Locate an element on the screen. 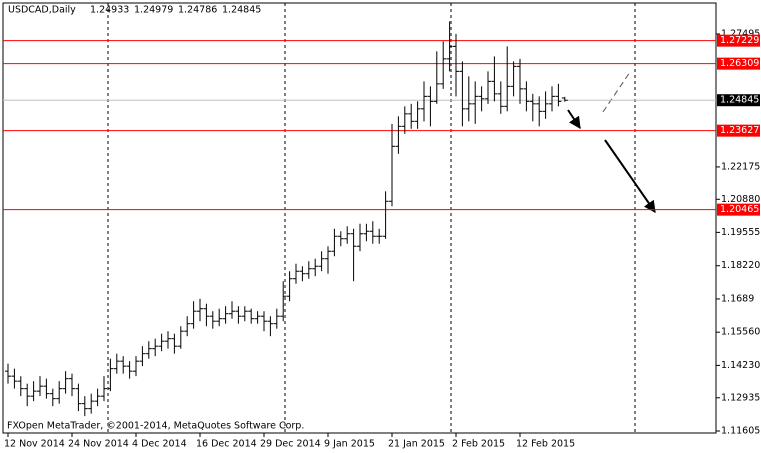  level-label: 1.20465 is located at coordinates (739, 209).